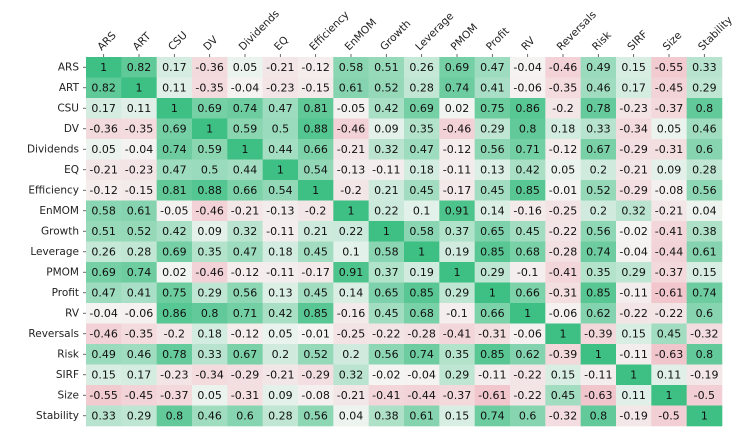 This screenshot has width=755, height=441. What do you see at coordinates (457, 374) in the screenshot?
I see `cell-value-label: 0.29` at bounding box center [457, 374].